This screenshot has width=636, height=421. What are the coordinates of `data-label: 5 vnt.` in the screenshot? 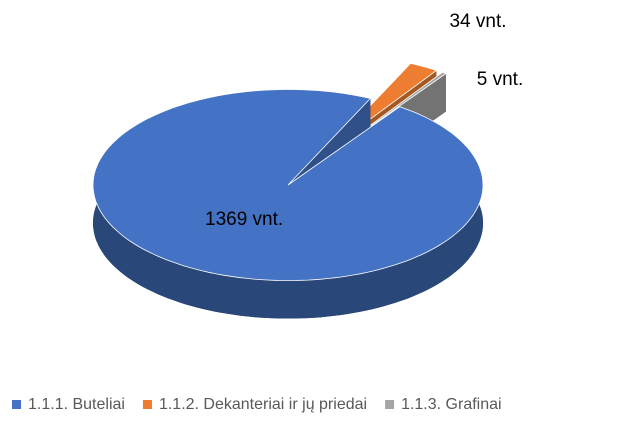 It's located at (500, 79).